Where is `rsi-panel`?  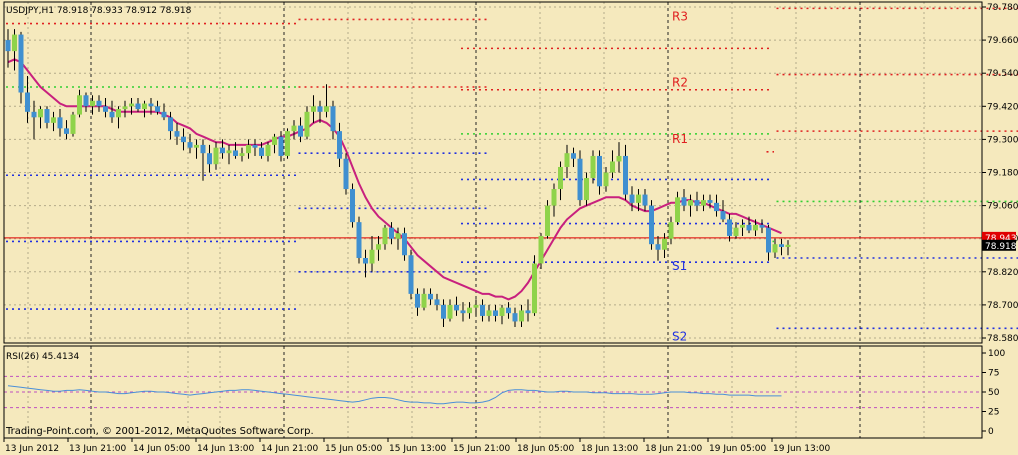 rsi-panel is located at coordinates (493, 392).